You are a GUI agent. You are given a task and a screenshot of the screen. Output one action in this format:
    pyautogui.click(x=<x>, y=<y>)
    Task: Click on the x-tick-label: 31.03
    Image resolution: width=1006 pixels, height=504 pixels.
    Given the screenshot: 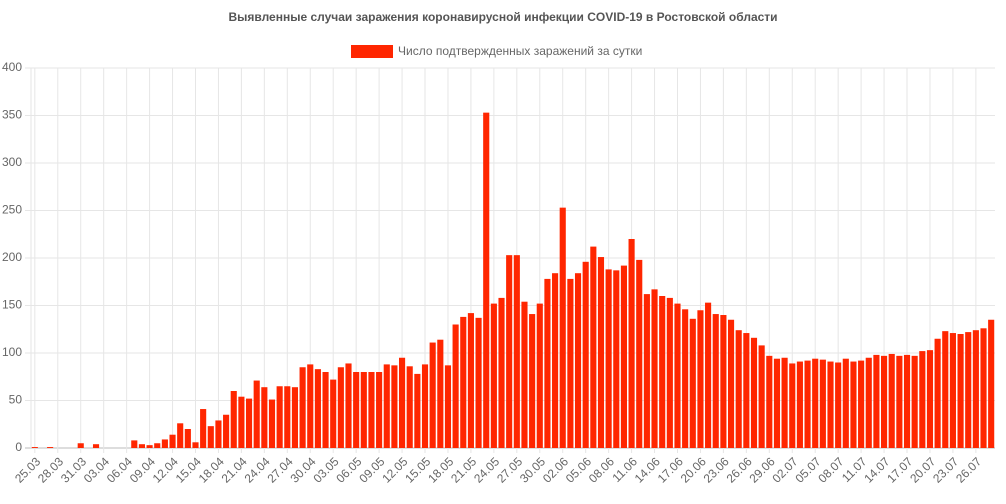 What is the action you would take?
    pyautogui.click(x=73, y=469)
    